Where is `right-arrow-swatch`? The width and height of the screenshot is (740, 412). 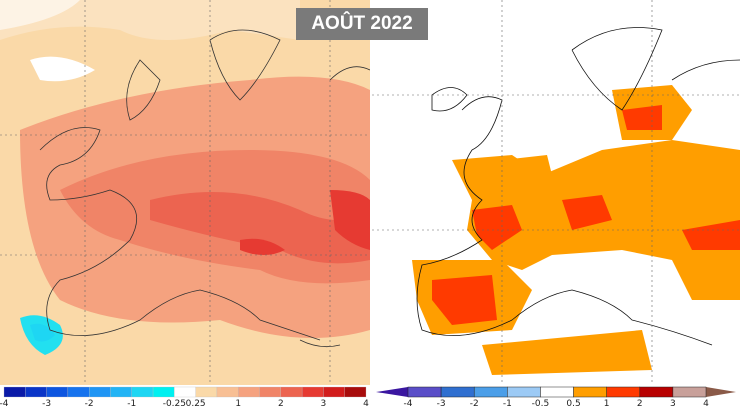 right-arrow-swatch is located at coordinates (721, 392).